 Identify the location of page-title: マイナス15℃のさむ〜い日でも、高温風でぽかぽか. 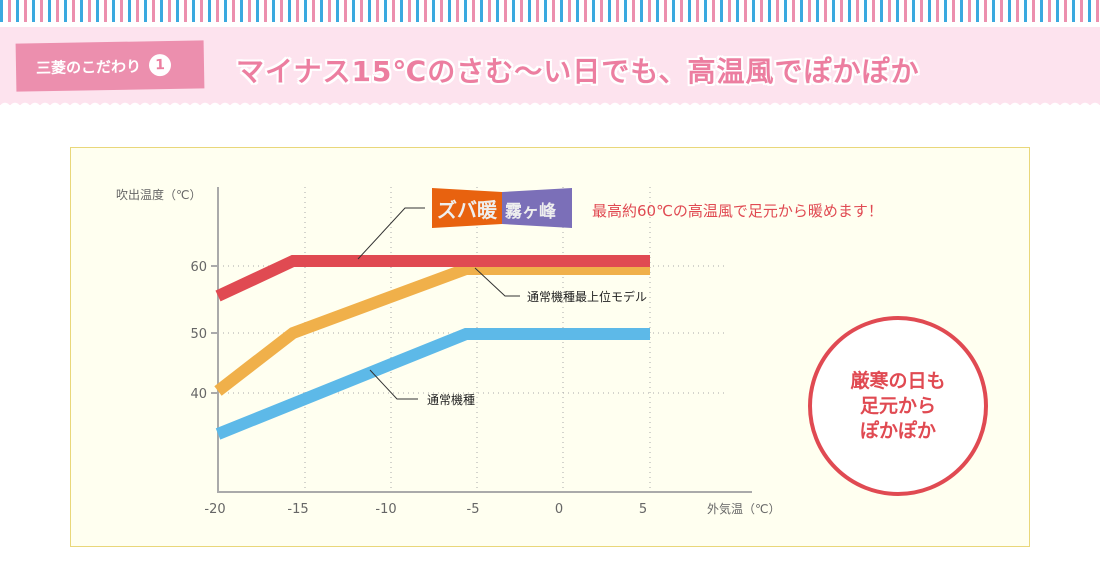
(578, 71).